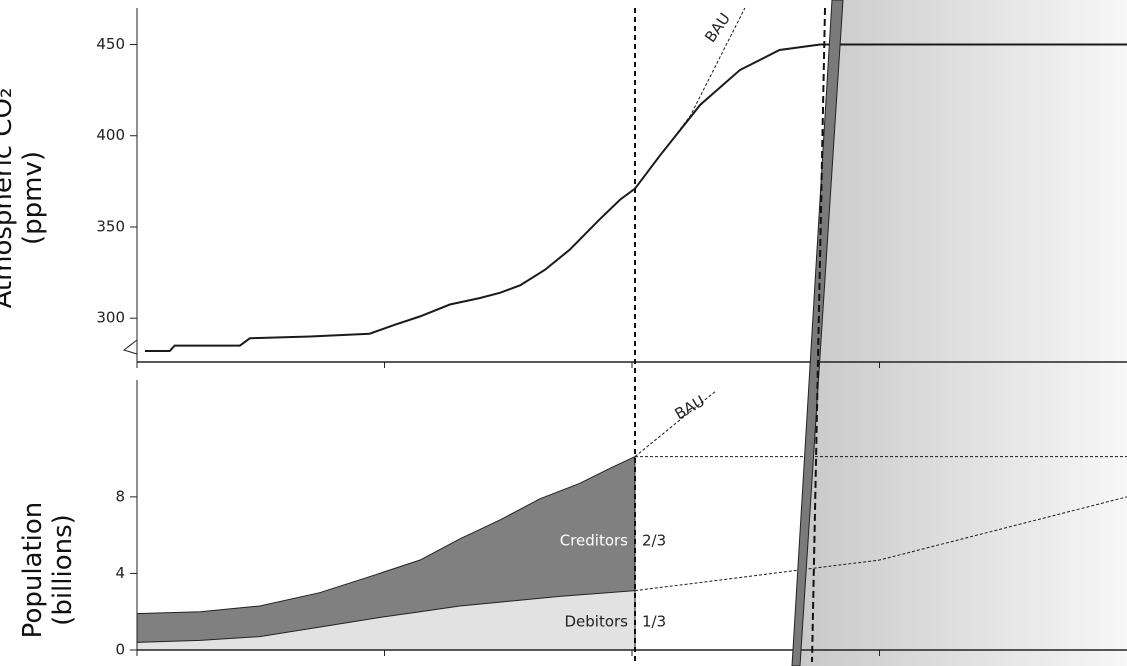 This screenshot has height=666, width=1127. Describe the element at coordinates (110, 226) in the screenshot. I see `y-tick-label: 350` at that location.